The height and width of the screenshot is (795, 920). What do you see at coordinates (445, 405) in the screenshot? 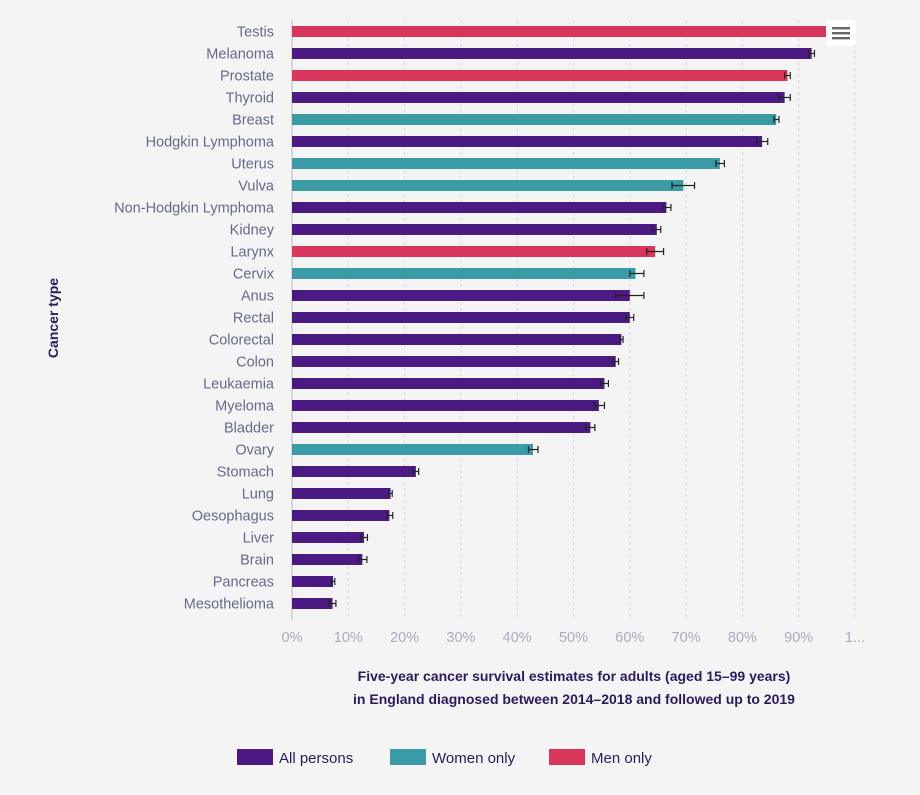
I see `bar-myeloma` at bounding box center [445, 405].